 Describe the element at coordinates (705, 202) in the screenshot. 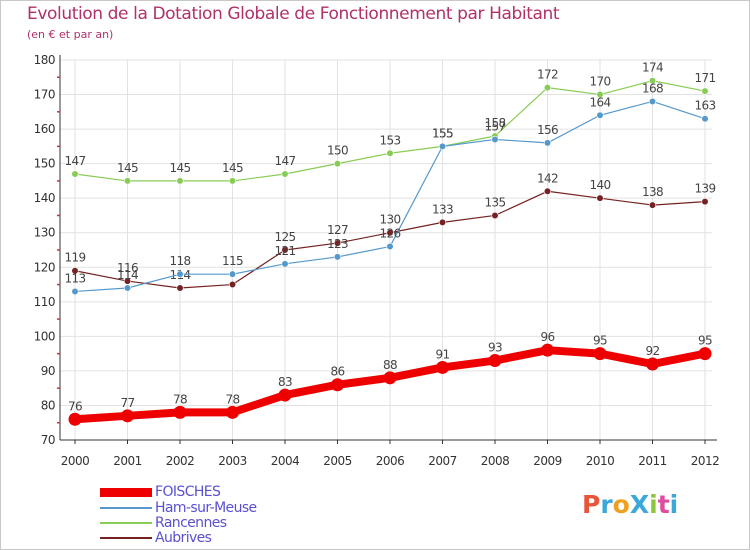

I see `point-aubrives-2012` at that location.